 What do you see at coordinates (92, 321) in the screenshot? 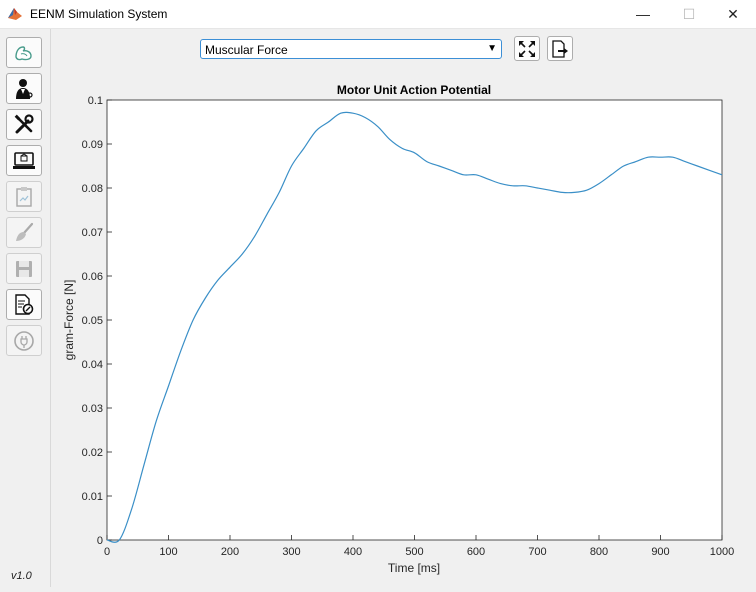
I see `y-tick-label: 0.05` at bounding box center [92, 321].